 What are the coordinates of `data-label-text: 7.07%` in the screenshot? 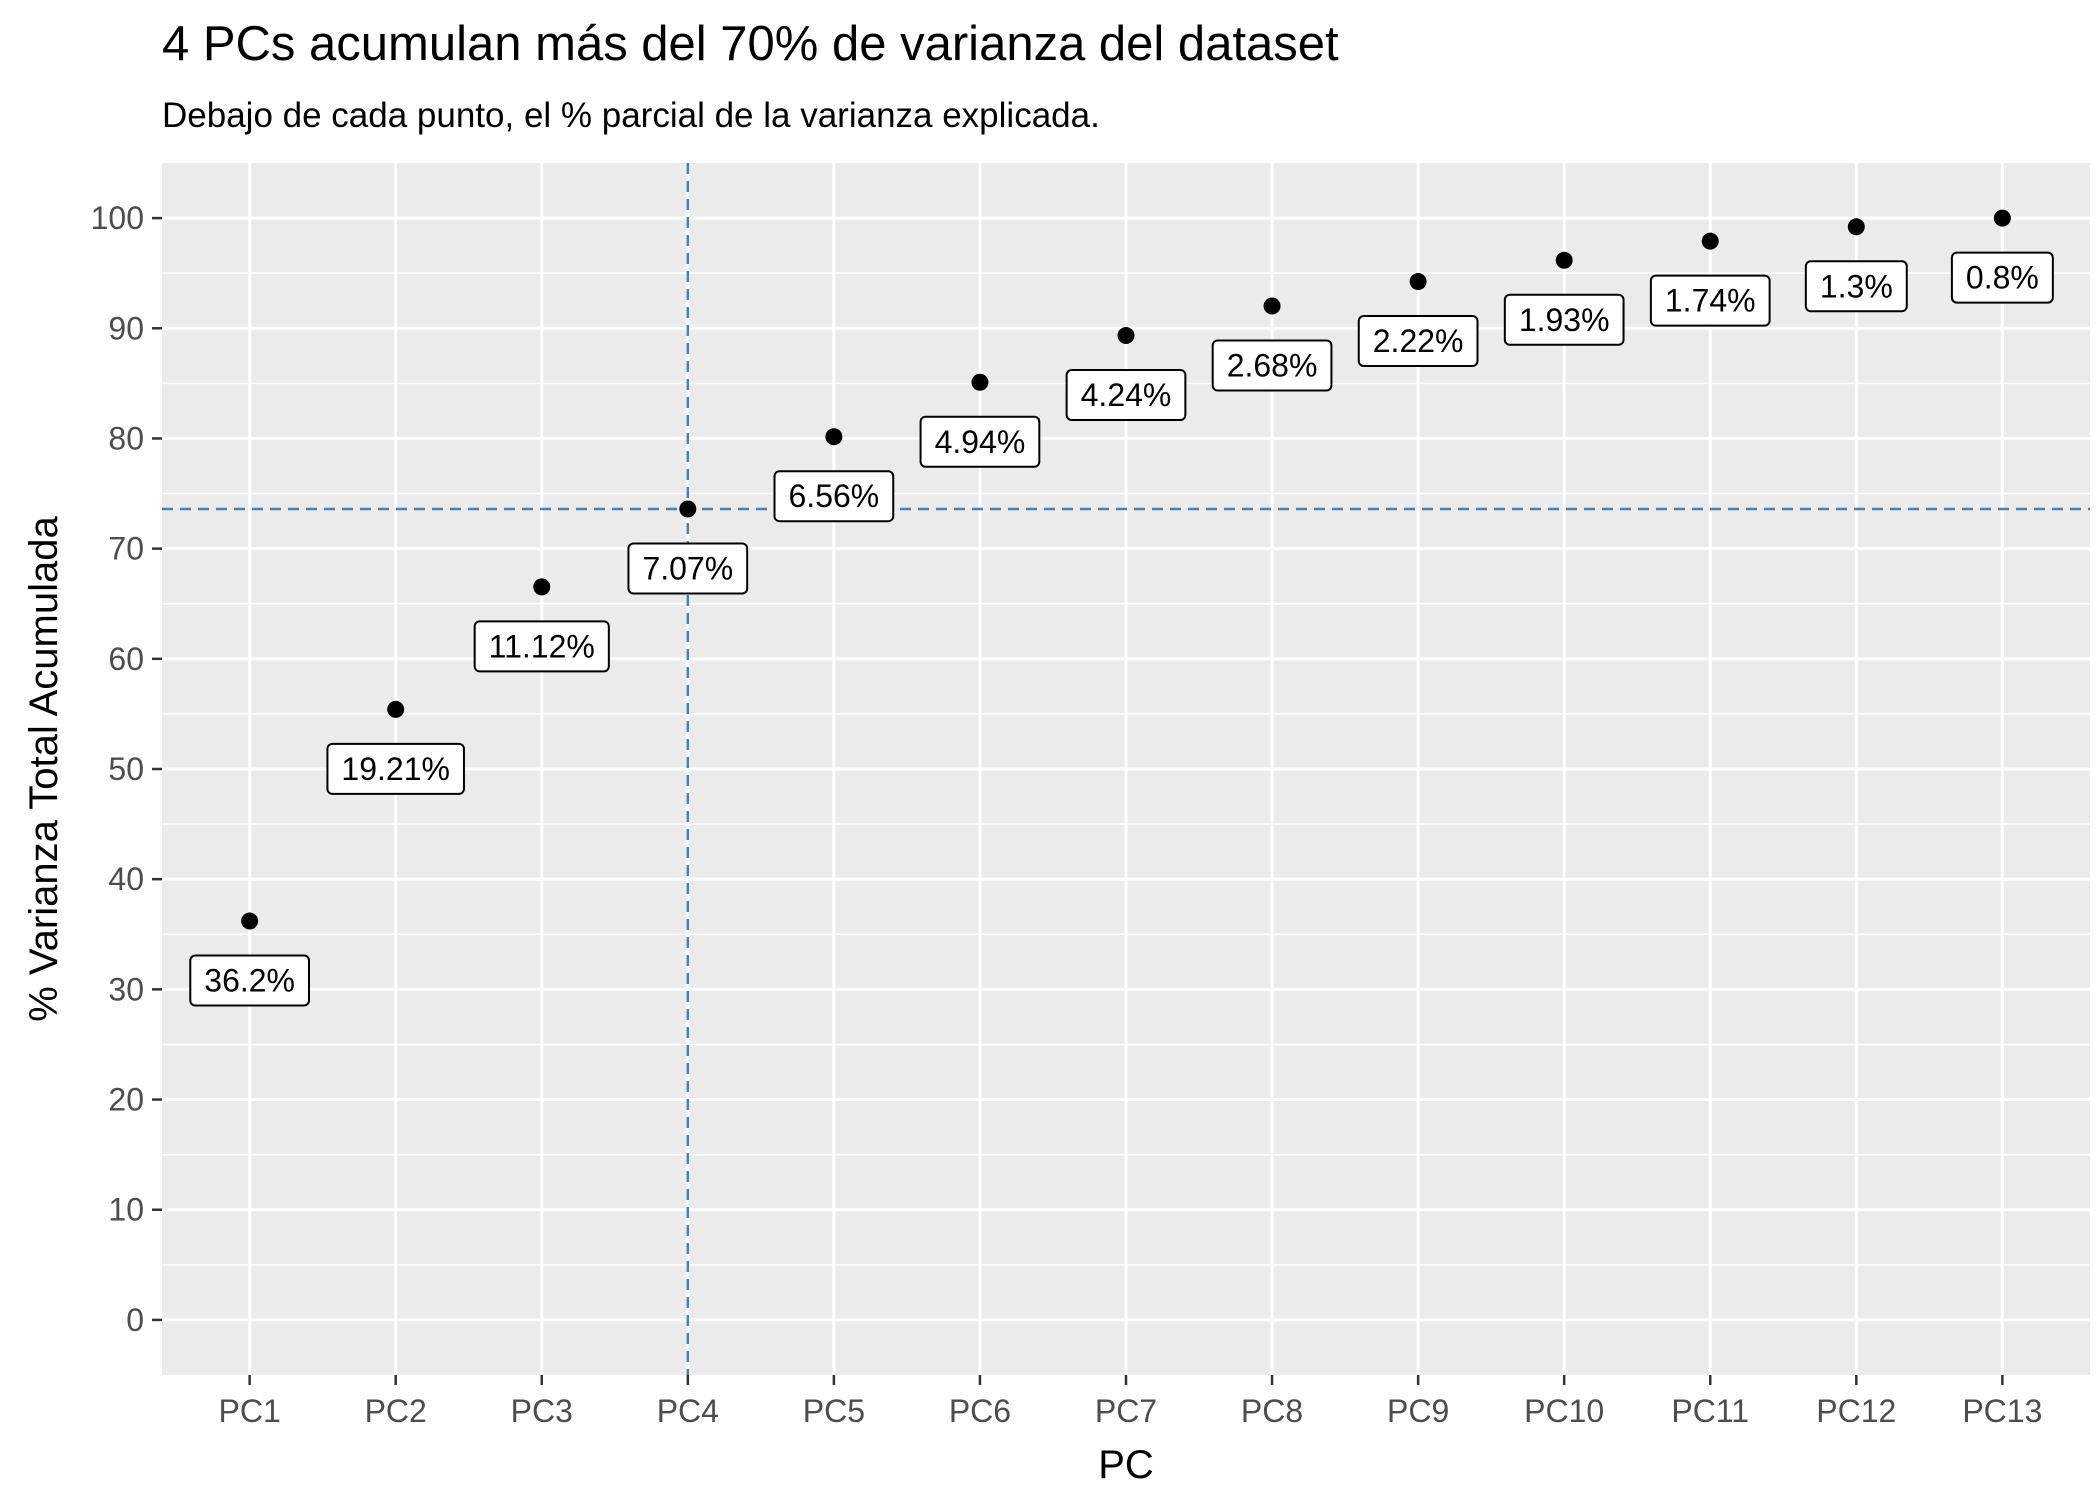 It's located at (687, 568).